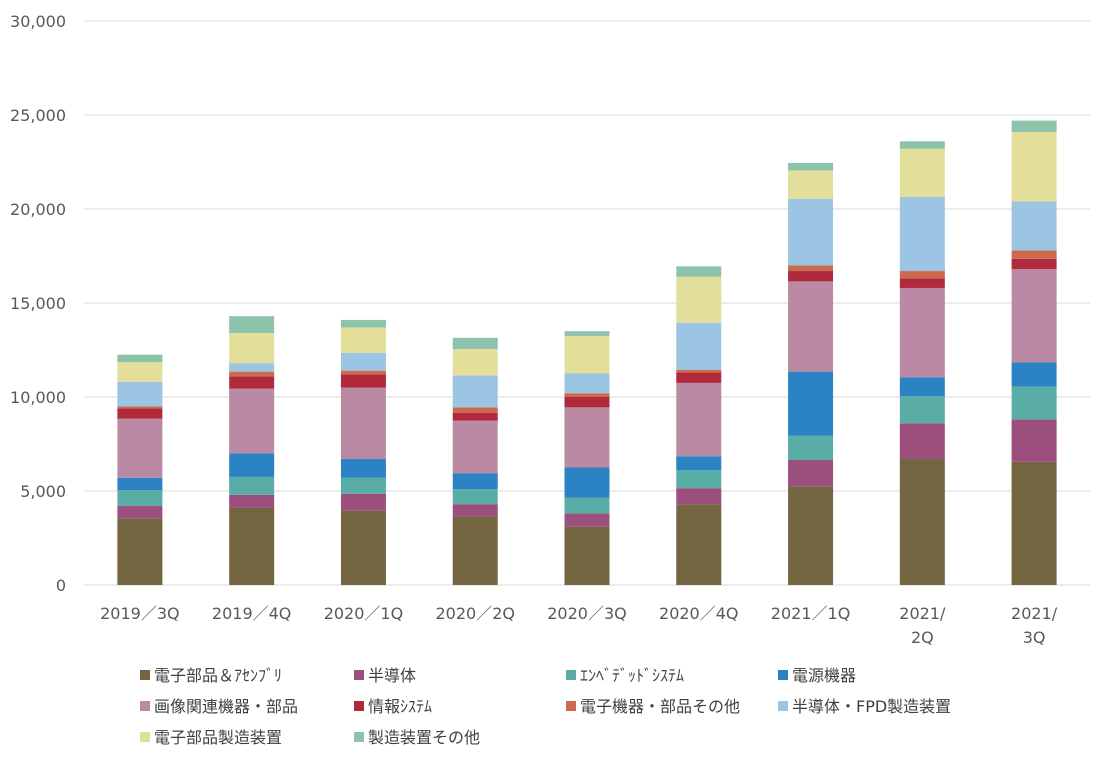  What do you see at coordinates (61, 585) in the screenshot?
I see `y-tick-label: 0` at bounding box center [61, 585].